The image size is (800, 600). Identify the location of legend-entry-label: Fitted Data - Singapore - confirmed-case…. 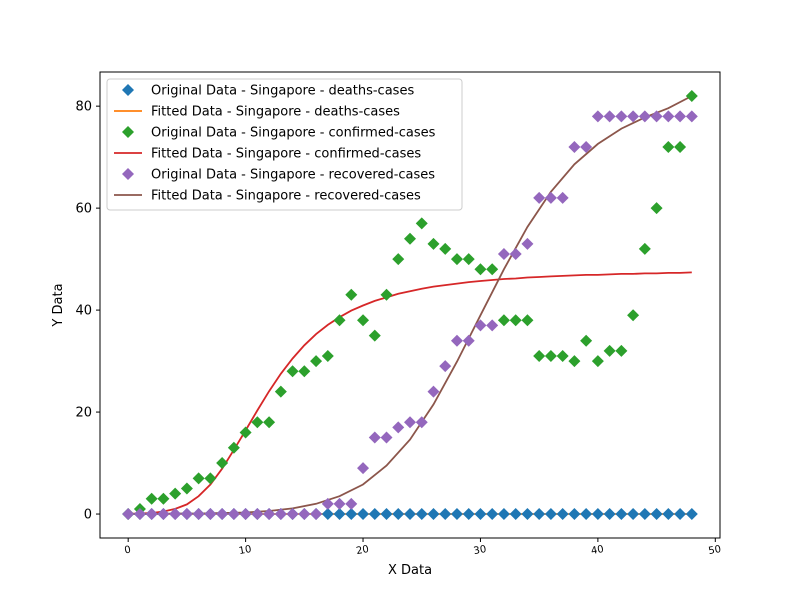
(286, 154).